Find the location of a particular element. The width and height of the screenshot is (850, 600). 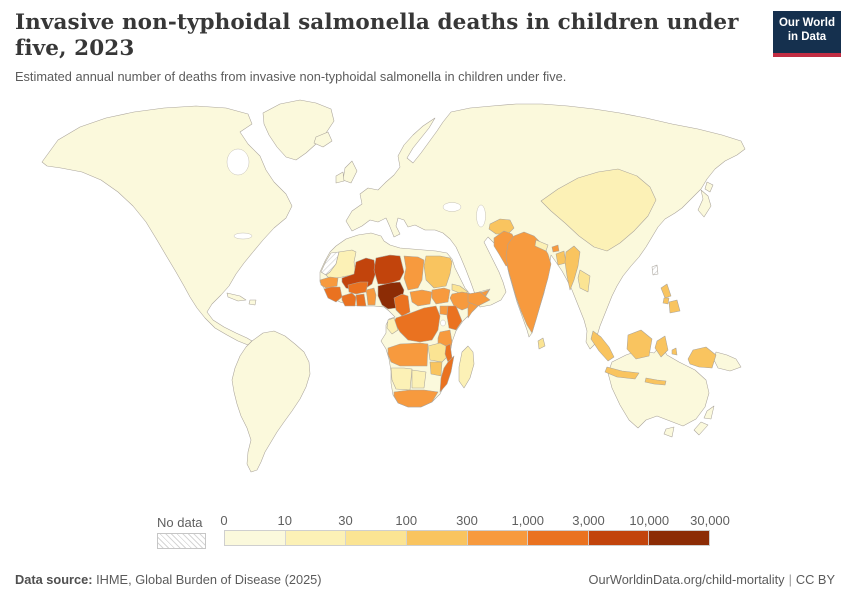

country-zimbabwe is located at coordinates (436, 369).